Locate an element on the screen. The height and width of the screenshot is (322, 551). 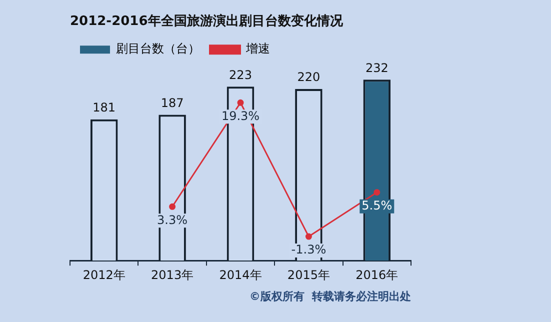
data-label: 19.3% is located at coordinates (240, 115).